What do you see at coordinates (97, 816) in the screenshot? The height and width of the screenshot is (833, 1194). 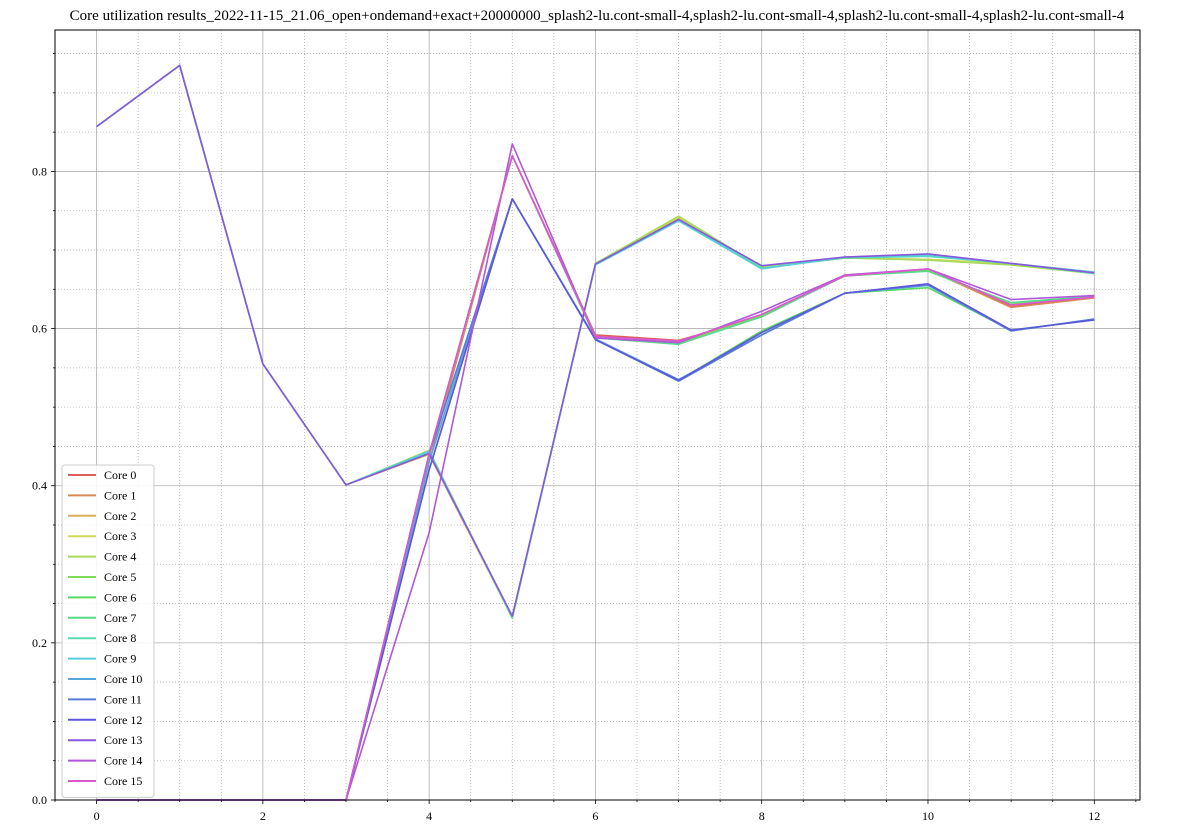 I see `x-tick-label: 0` at bounding box center [97, 816].